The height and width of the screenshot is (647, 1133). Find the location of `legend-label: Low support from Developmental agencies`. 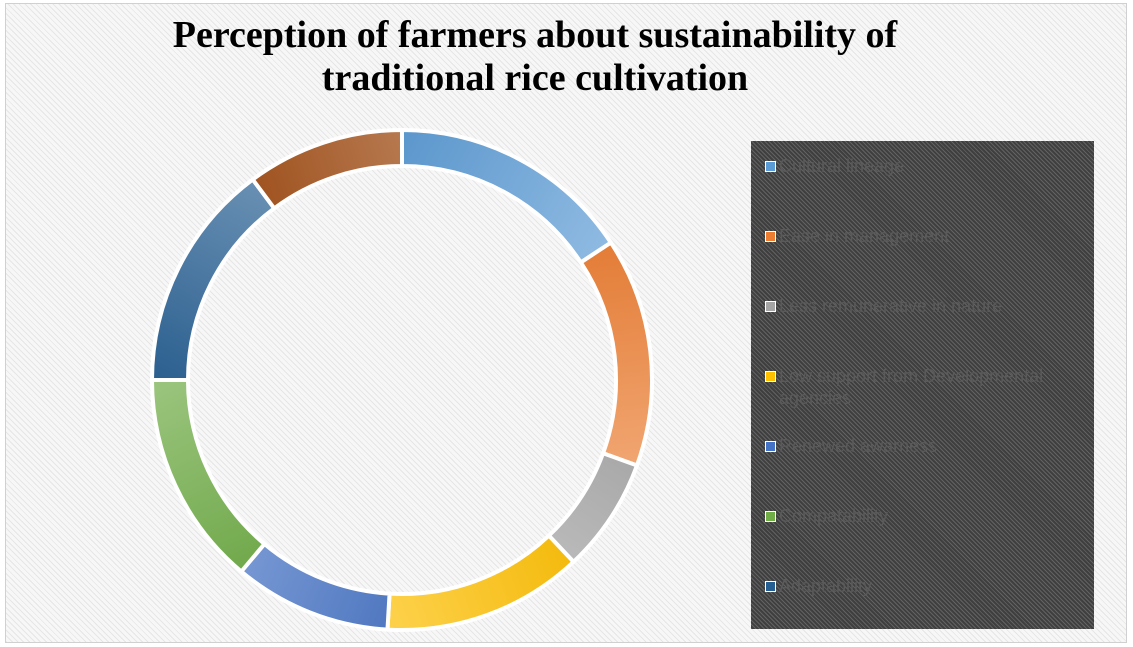

legend-label: Low support from Developmental agencies is located at coordinates (911, 387).